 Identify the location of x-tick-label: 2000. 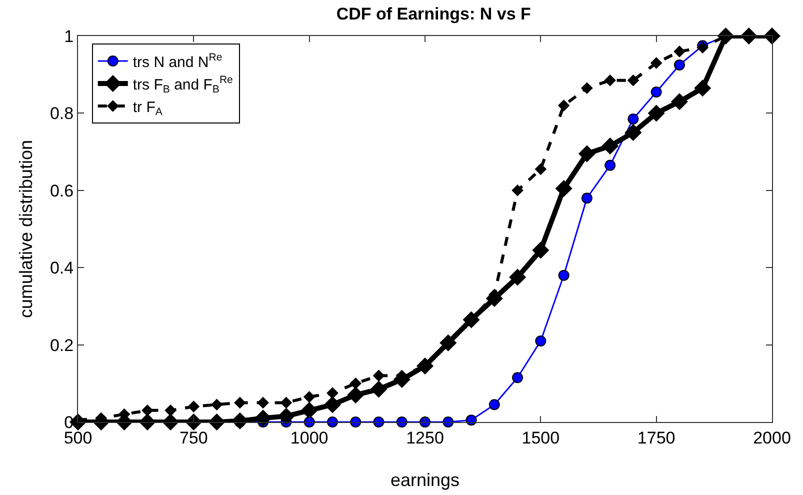
(772, 438).